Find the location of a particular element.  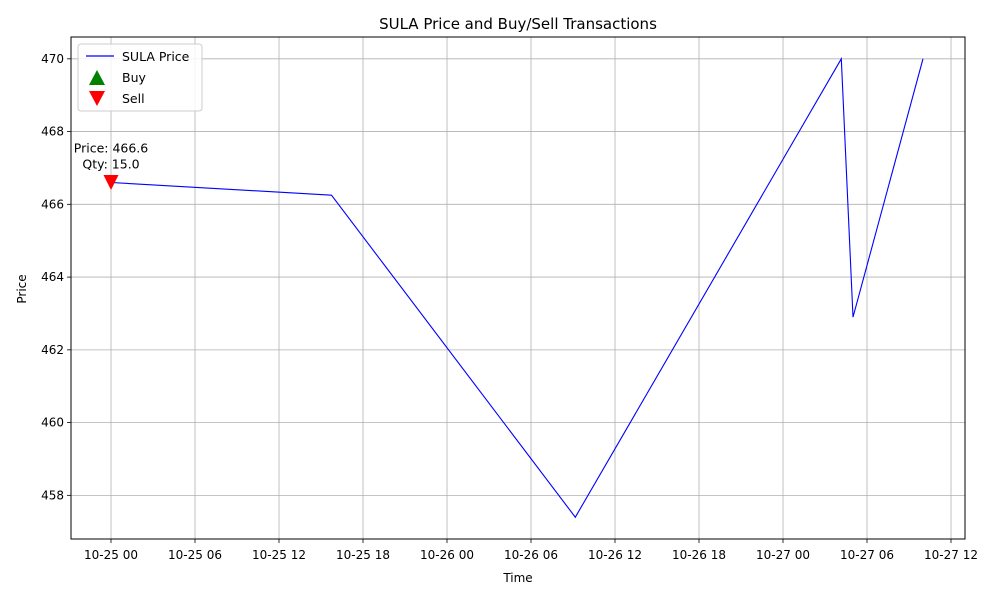

annotation-qty: Qty: 15.0 is located at coordinates (110, 164).